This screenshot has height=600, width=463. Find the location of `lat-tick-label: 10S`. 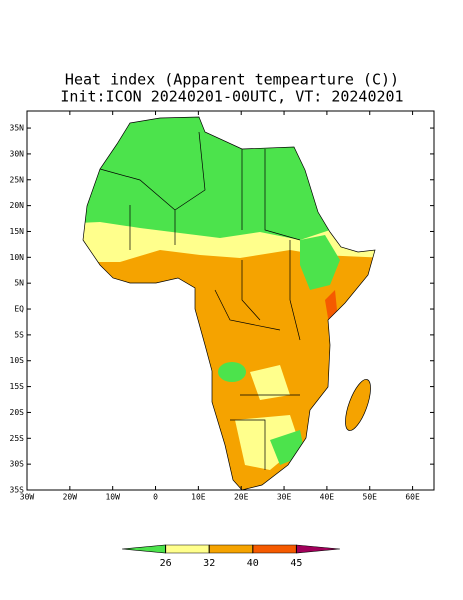

lat-tick-label: 10S is located at coordinates (17, 360).